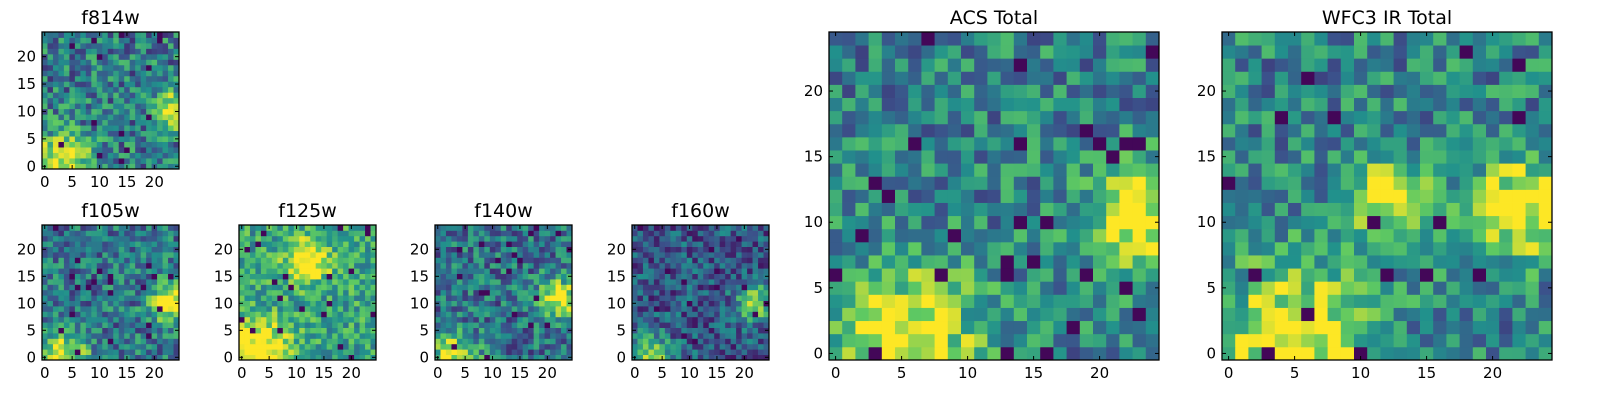 The width and height of the screenshot is (1600, 400). What do you see at coordinates (126, 373) in the screenshot?
I see `x-tick-label: 15` at bounding box center [126, 373].